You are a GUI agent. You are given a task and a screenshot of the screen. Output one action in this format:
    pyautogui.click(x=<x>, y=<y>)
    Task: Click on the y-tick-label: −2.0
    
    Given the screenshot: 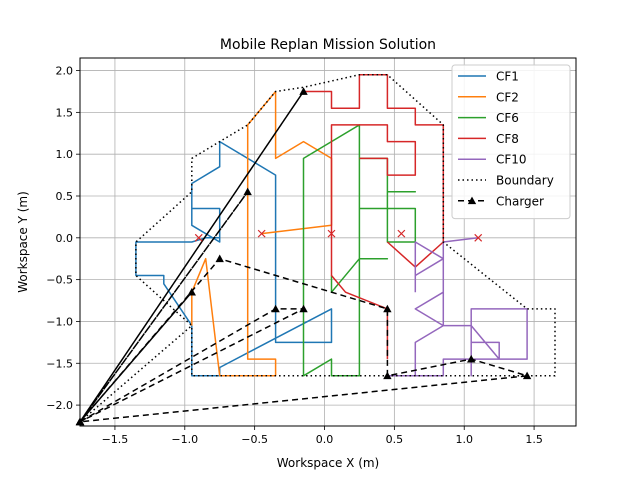 What is the action you would take?
    pyautogui.click(x=59, y=405)
    